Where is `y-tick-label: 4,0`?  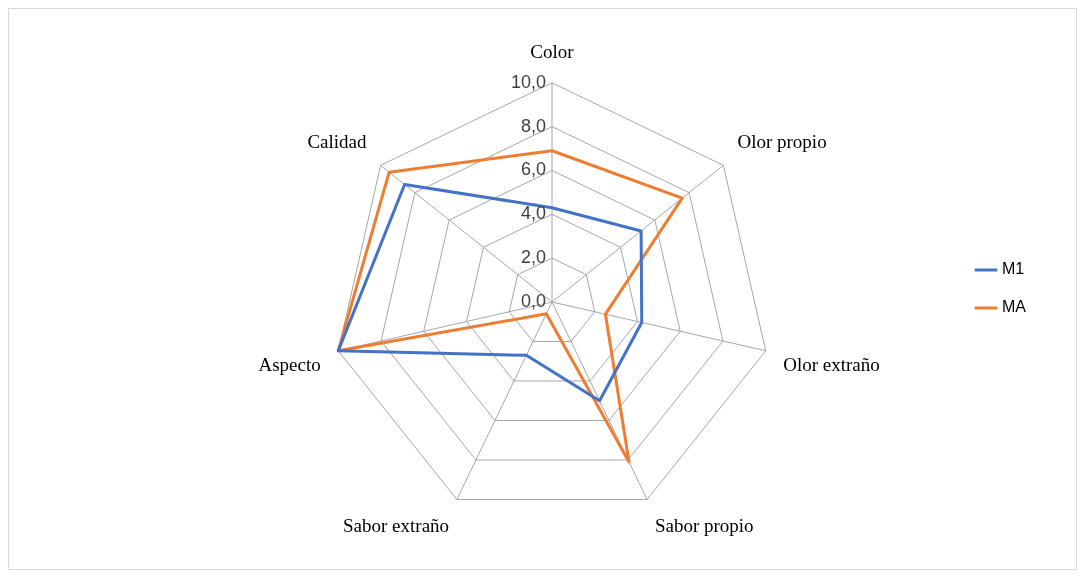
y-tick-label: 4,0 is located at coordinates (533, 213).